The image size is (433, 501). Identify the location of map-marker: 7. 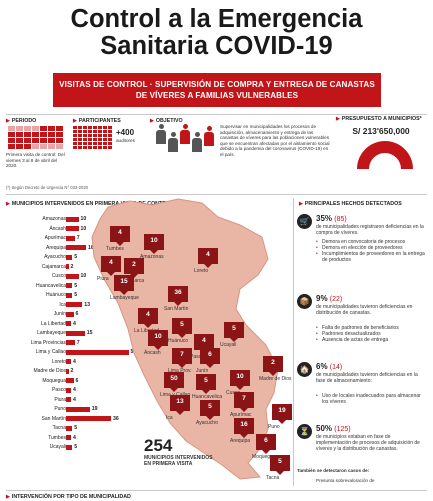
(244, 402).